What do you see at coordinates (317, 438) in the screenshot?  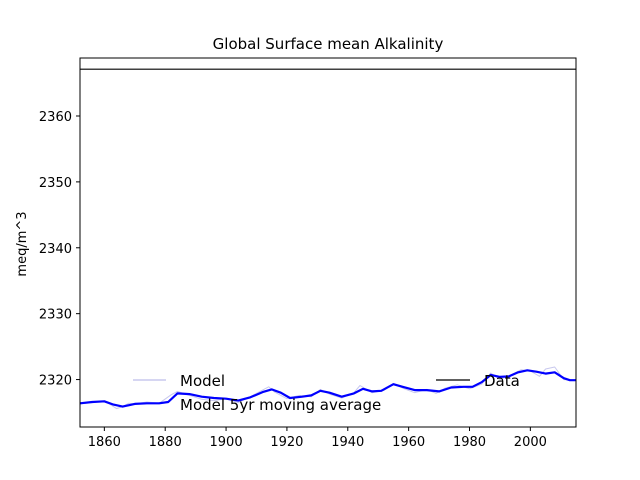 I see `x-axis-ticks: 1860 1880 1900 1920 1940 1960 1980 2000` at bounding box center [317, 438].